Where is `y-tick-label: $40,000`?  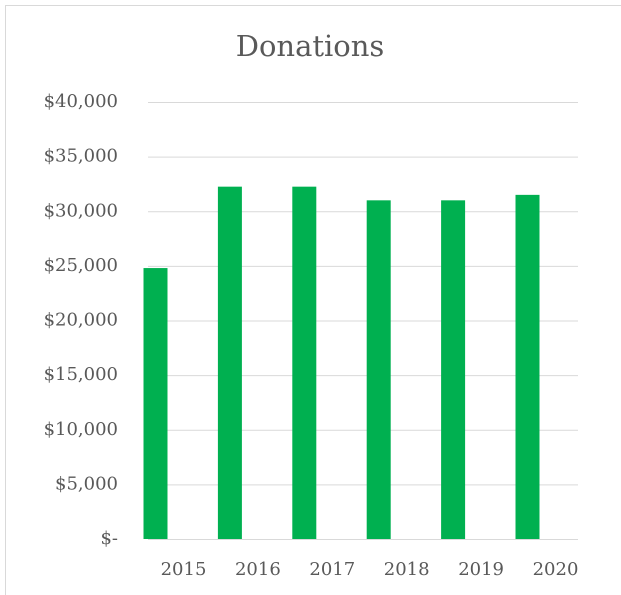
y-tick-label: $40,000 is located at coordinates (81, 101).